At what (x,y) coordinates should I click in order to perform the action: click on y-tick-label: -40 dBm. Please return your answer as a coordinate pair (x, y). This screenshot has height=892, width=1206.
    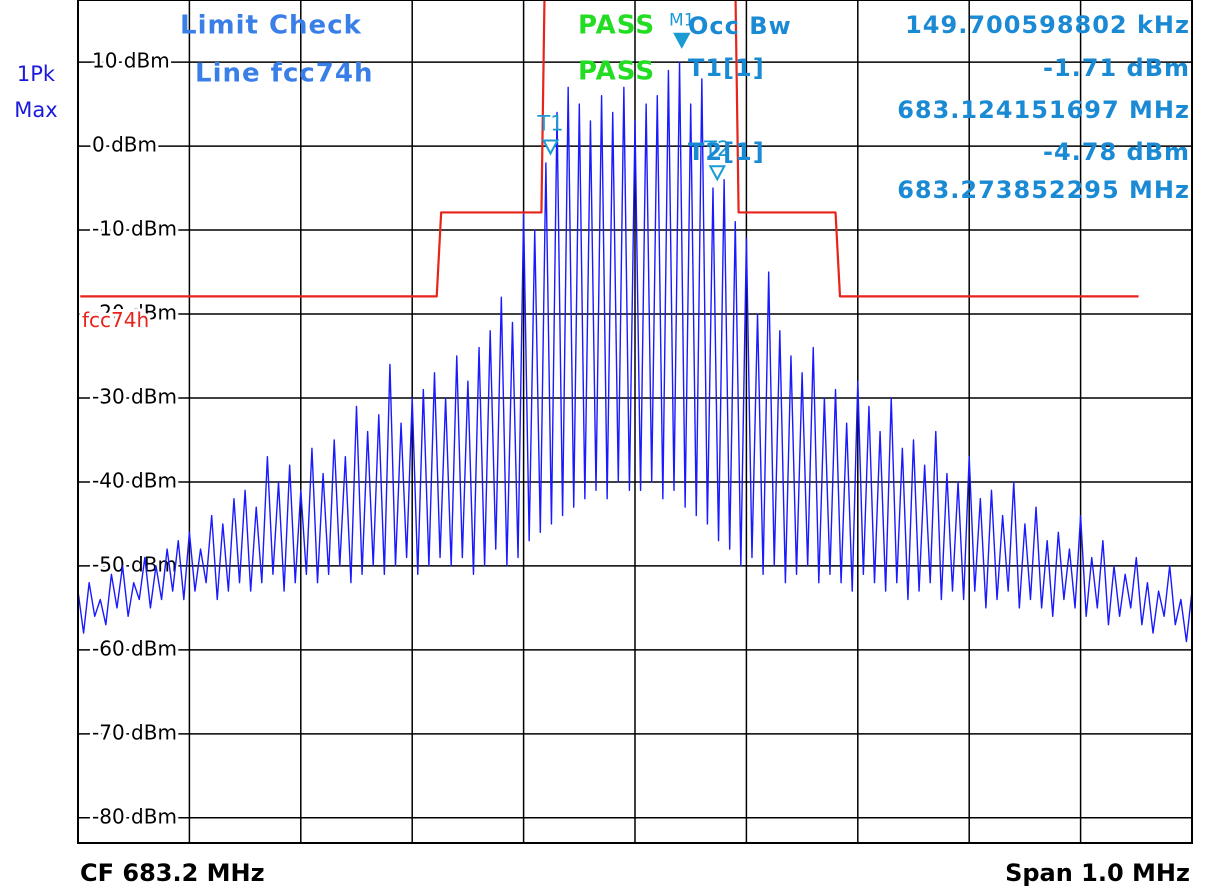
    Looking at the image, I should click on (134, 480).